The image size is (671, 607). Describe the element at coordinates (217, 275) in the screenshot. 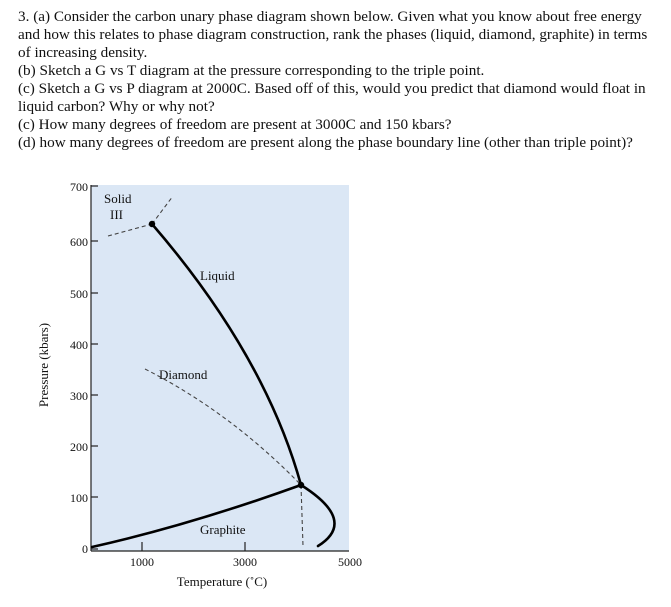

I see `region-label-liquid: Liquid` at that location.